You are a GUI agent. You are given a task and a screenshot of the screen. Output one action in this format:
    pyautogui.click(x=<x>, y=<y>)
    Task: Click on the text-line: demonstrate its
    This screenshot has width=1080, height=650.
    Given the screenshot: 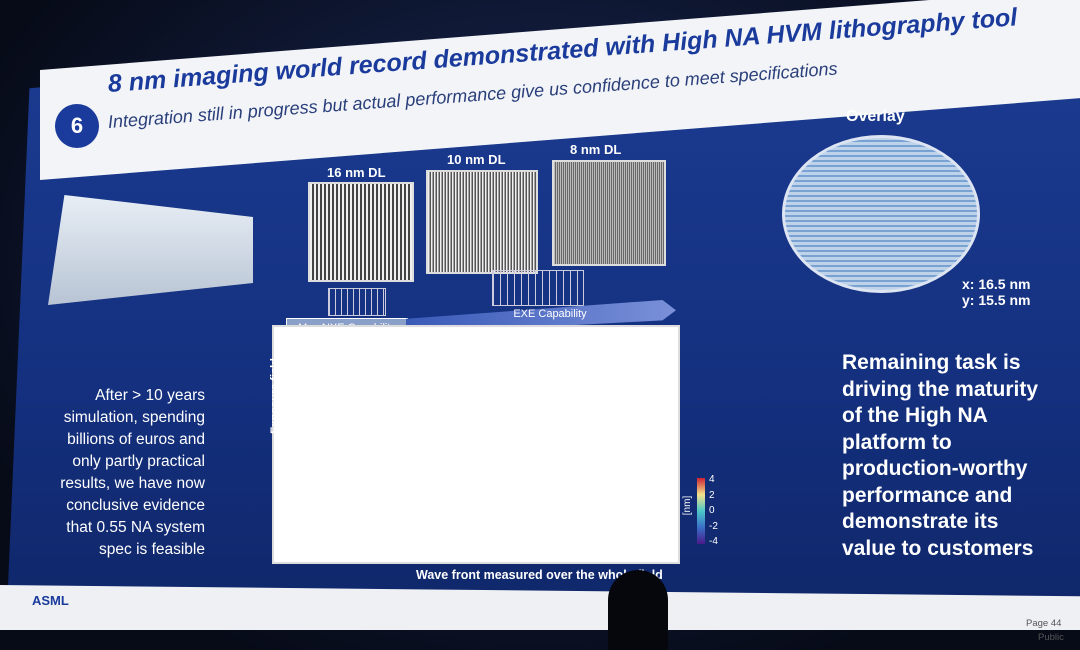 What is the action you would take?
    pyautogui.click(x=920, y=521)
    